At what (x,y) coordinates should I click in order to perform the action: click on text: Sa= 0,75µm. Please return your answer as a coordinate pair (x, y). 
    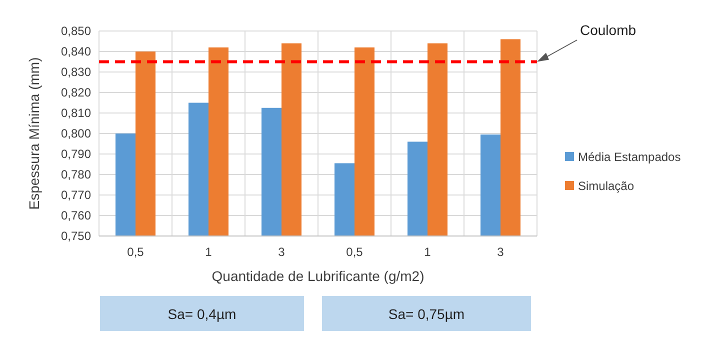
    Looking at the image, I should click on (426, 314).